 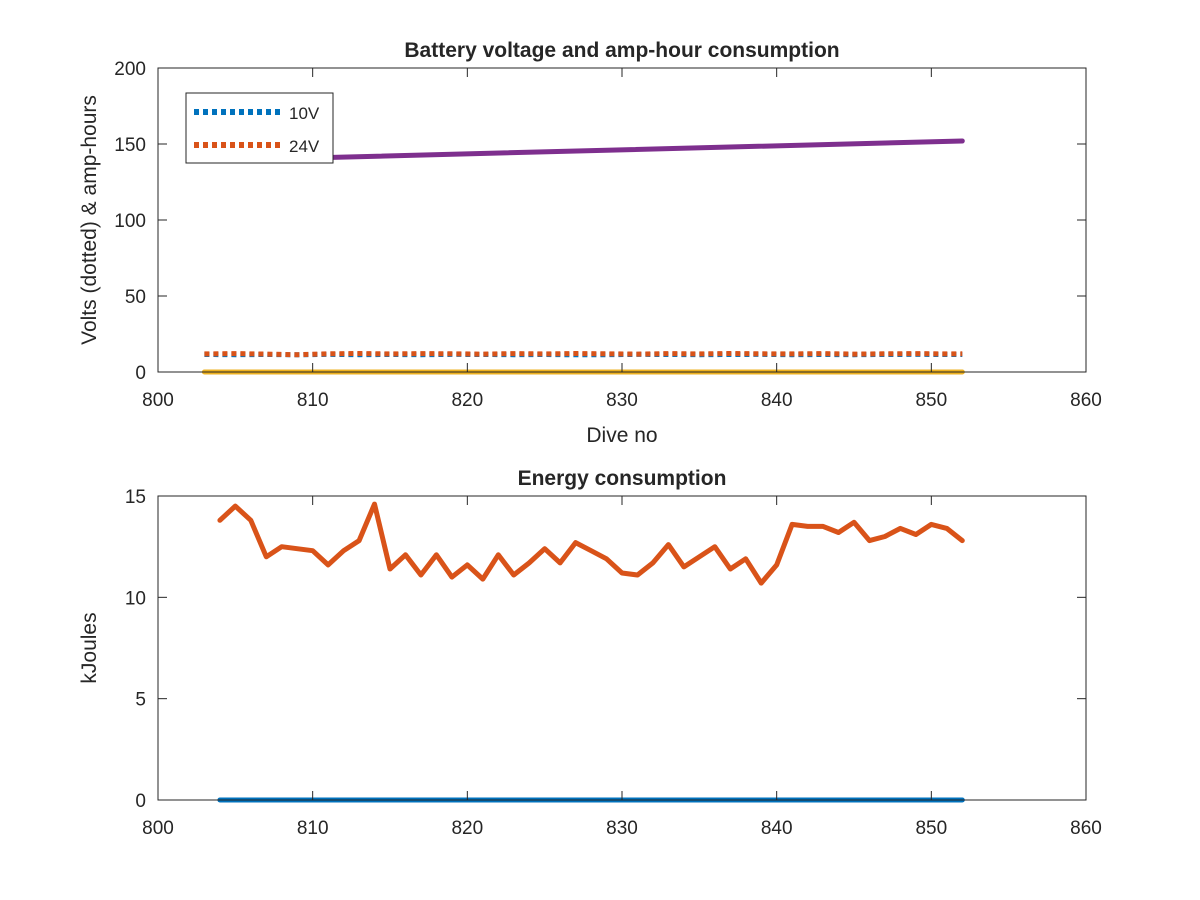 I want to click on y-tick-label: 50, so click(x=135, y=297).